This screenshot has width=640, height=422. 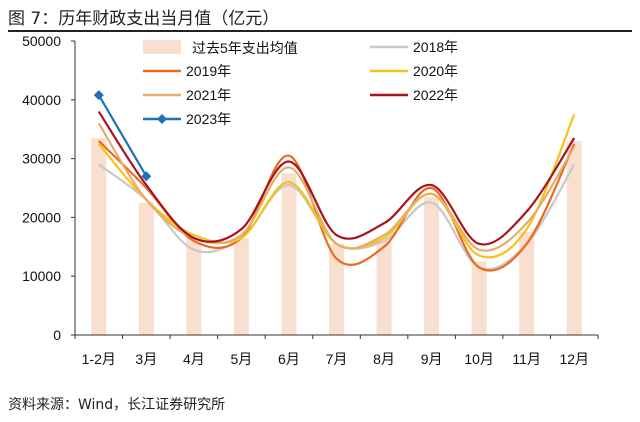 What do you see at coordinates (245, 48) in the screenshot?
I see `legend-label-avg: 过去5年支出均值` at bounding box center [245, 48].